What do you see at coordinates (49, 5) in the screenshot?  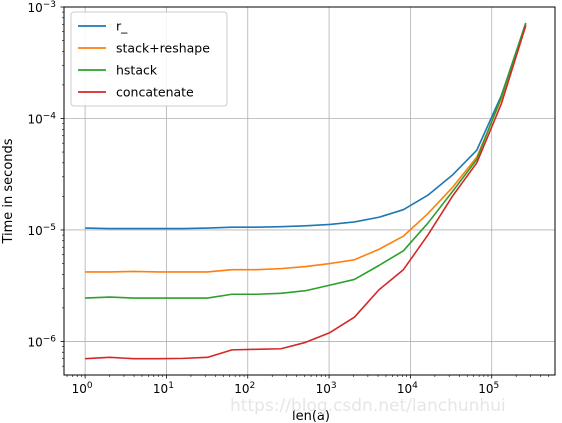 I see `y-tick-exponent: −3` at bounding box center [49, 5].